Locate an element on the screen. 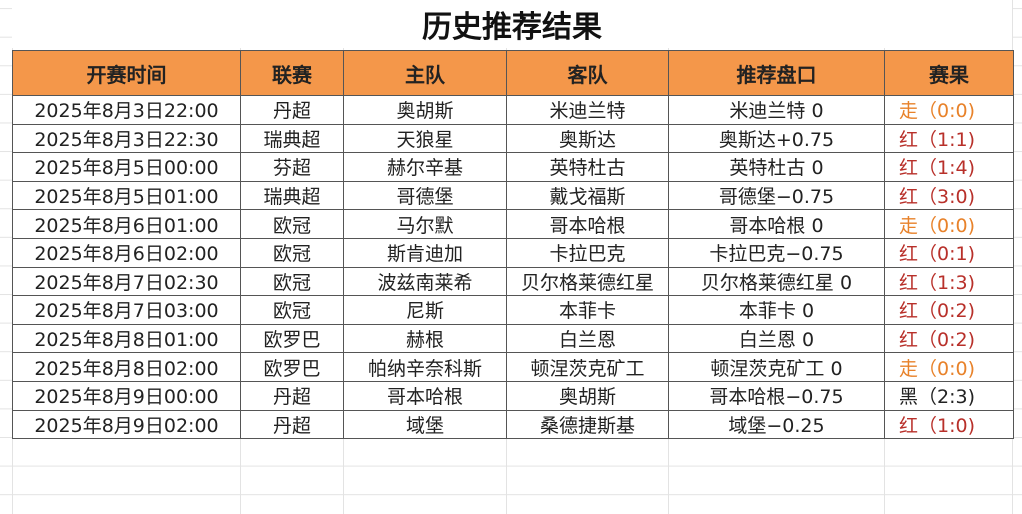 This screenshot has width=1022, height=514. cell-time: 2025年8月6日01:00 is located at coordinates (126, 224).